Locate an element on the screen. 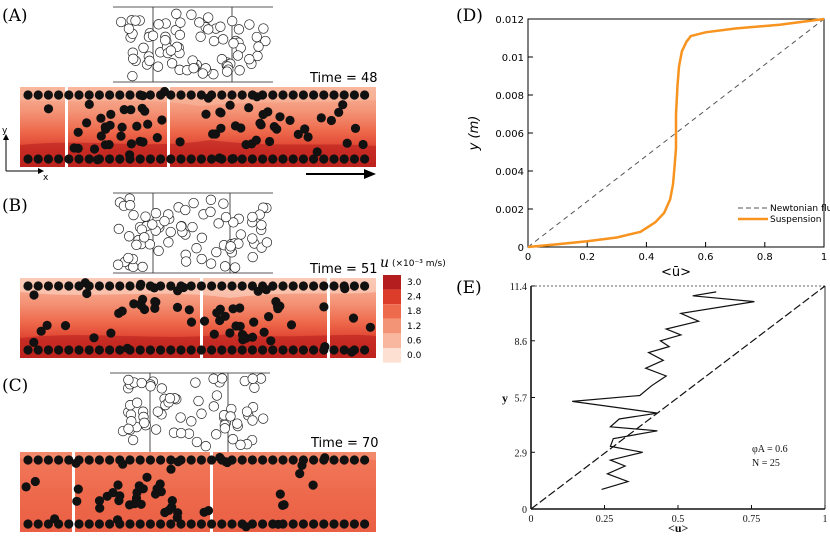 The width and height of the screenshot is (830, 537). wall-velocity-arrow is located at coordinates (341, 174).